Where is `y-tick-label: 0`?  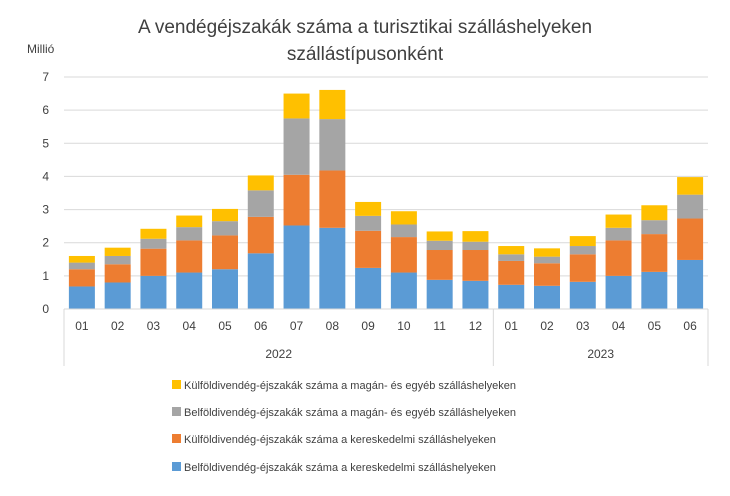 y-tick-label: 0 is located at coordinates (45, 309).